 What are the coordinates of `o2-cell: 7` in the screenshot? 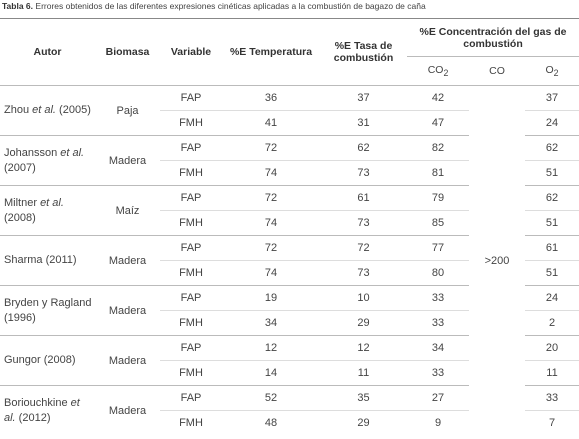 It's located at (552, 422).